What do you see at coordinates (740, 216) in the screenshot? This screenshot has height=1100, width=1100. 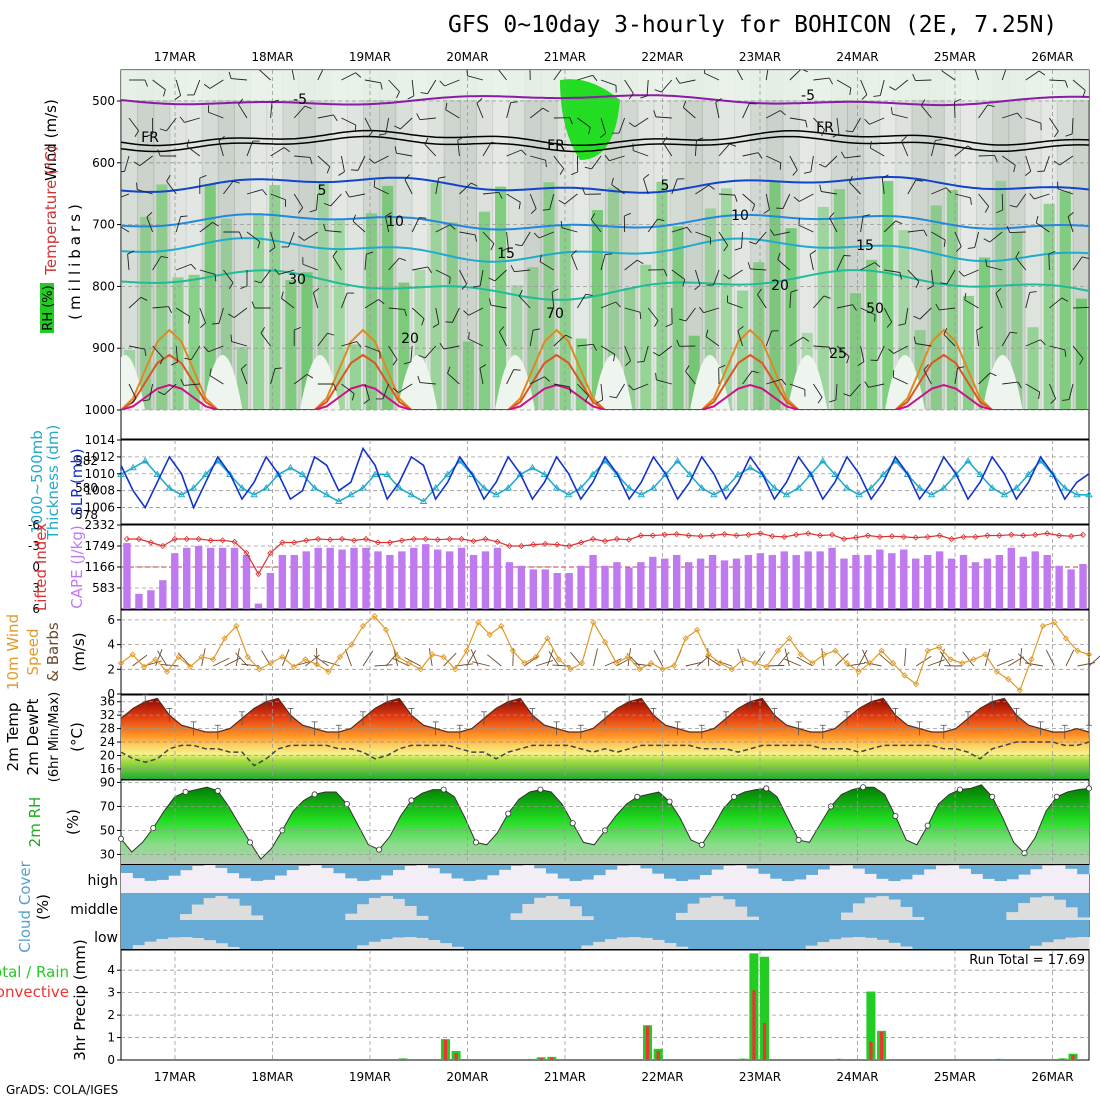 I see `contour-label: 10` at bounding box center [740, 216].